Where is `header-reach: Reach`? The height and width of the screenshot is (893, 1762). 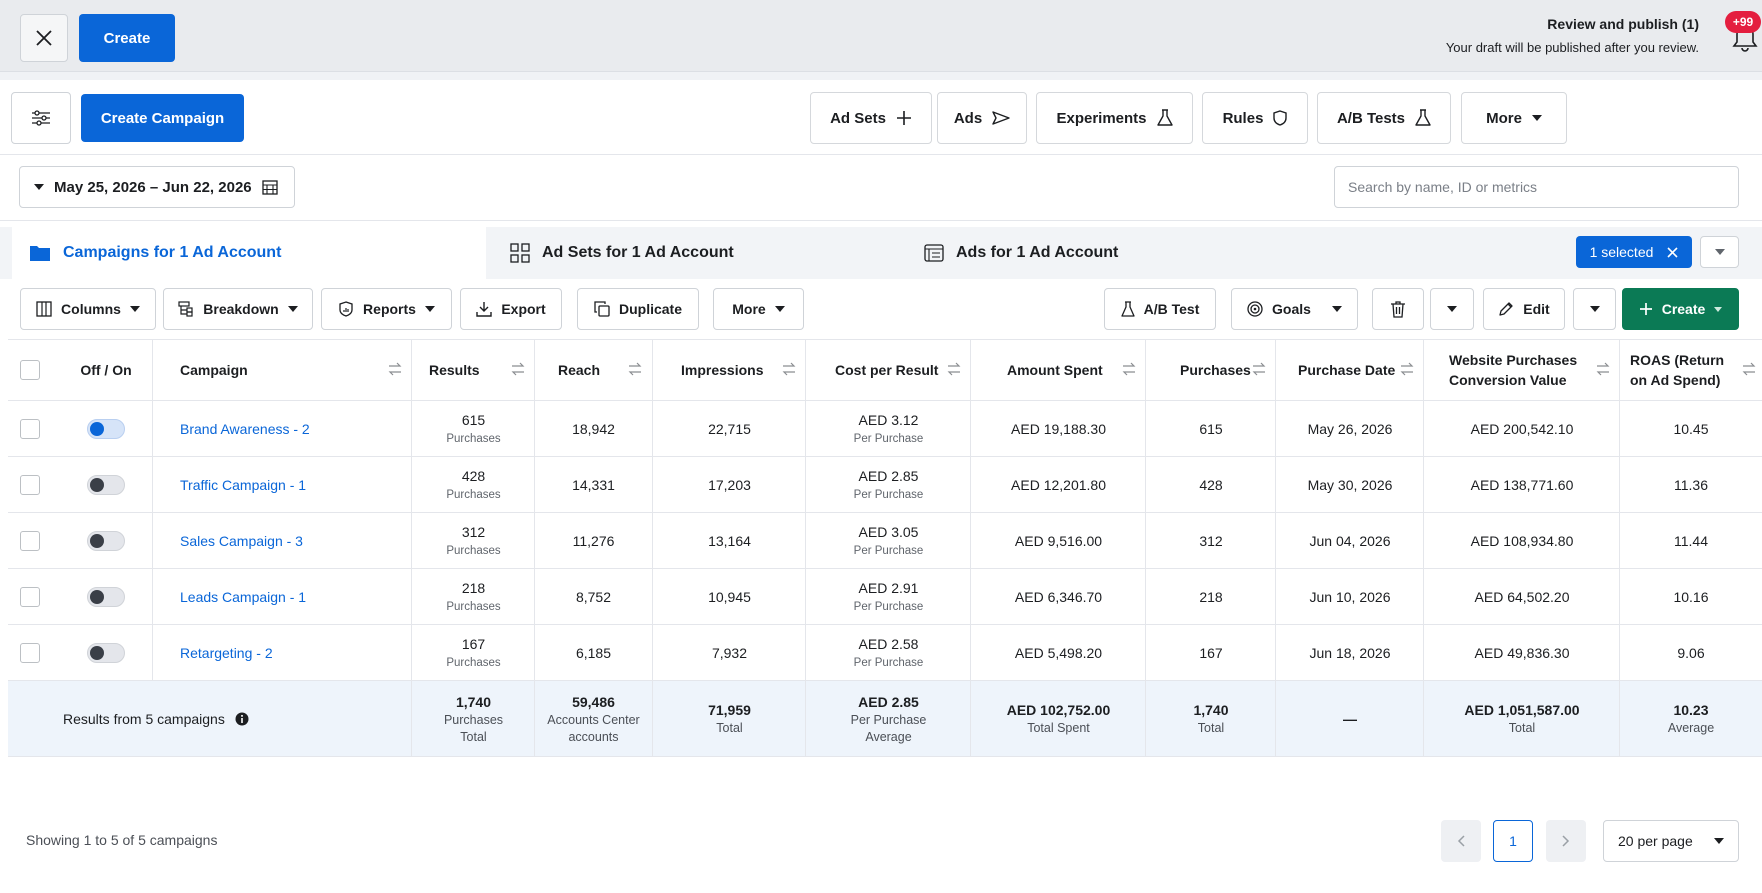
header-reach: Reach is located at coordinates (593, 370).